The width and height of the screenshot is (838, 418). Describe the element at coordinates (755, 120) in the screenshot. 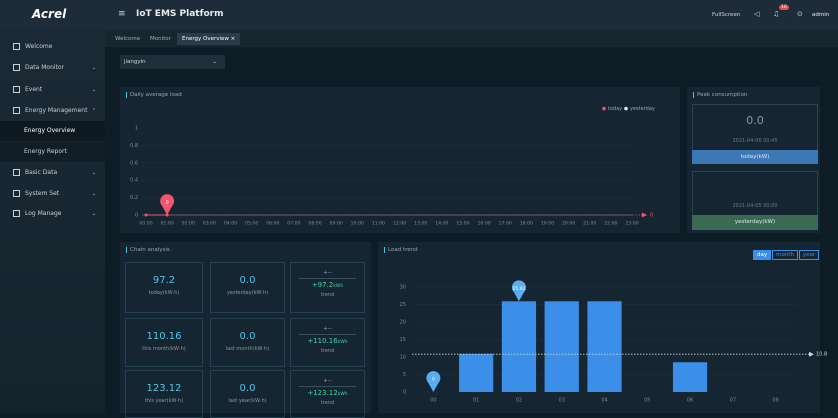

I see `peak-today-value: 0.0` at that location.